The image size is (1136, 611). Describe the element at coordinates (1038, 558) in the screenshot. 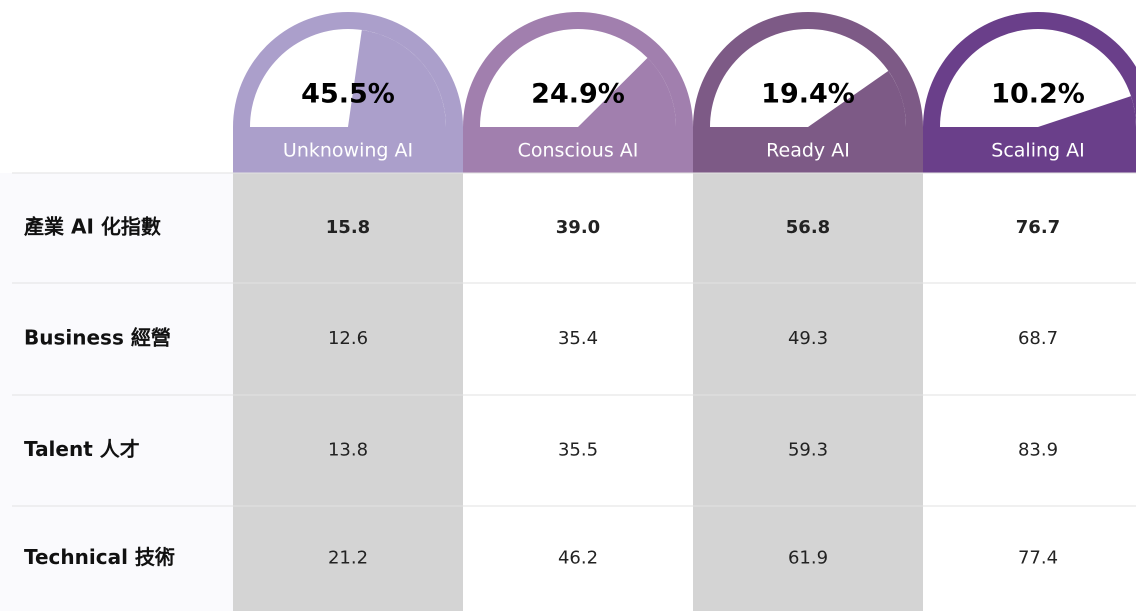

I see `cell: 77.4` at that location.